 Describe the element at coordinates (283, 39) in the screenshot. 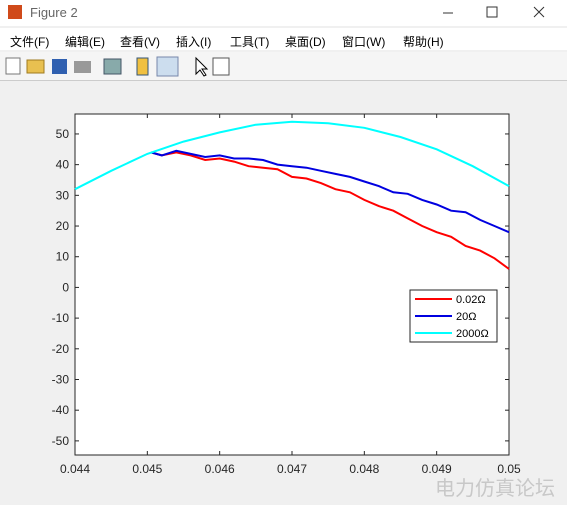

I see `menu-bar: 文件(F) 编辑(E) 查看(V) 插入(I) 工具(T) 桌面(D) 窗口(W) 帮助(H)` at that location.